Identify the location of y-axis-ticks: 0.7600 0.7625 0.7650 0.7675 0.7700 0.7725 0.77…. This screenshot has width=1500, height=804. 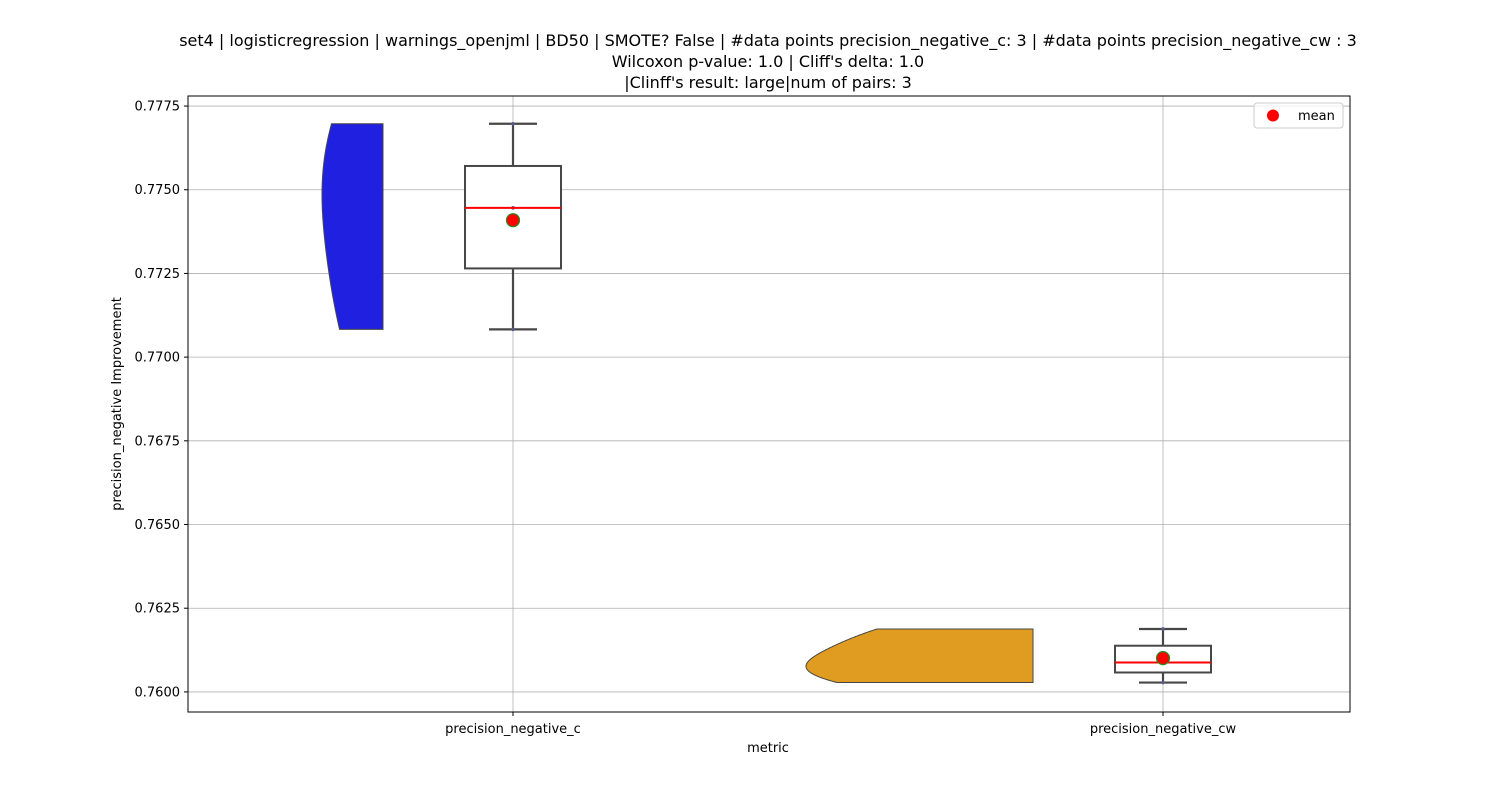
(161, 400).